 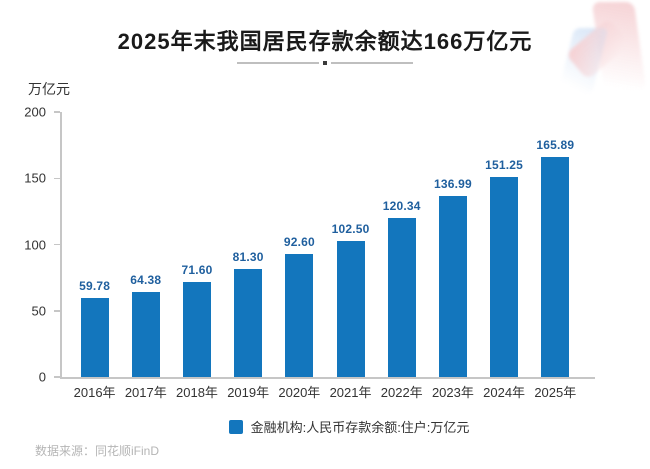 I want to click on bar-2017年, so click(x=145, y=334).